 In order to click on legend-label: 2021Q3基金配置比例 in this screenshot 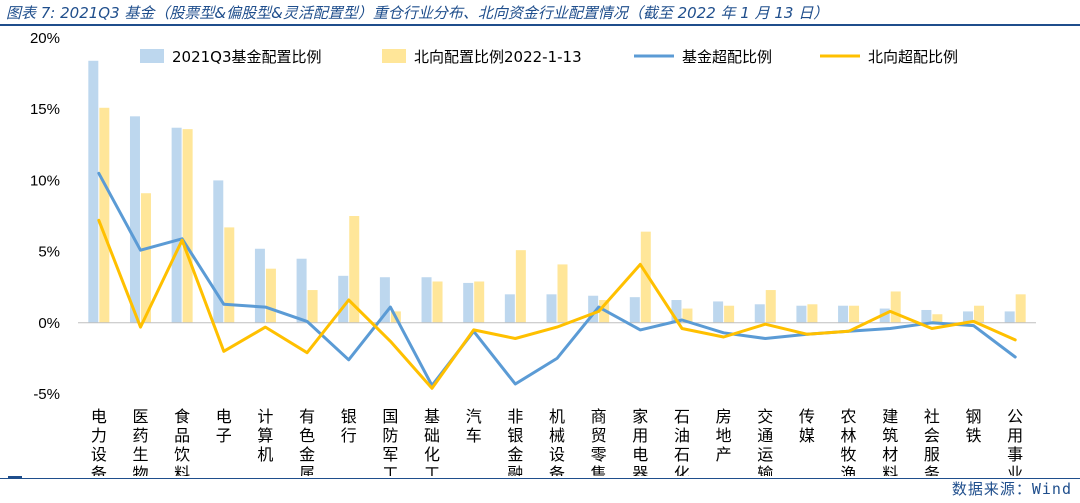, I will do `click(247, 57)`.